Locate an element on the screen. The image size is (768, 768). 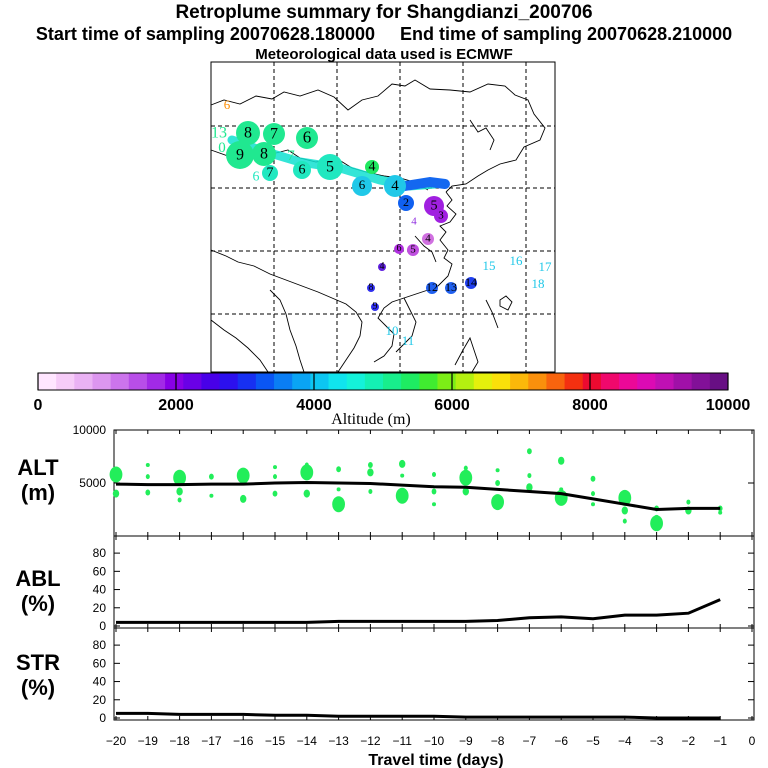
x-tick-label: −7 is located at coordinates (530, 741).